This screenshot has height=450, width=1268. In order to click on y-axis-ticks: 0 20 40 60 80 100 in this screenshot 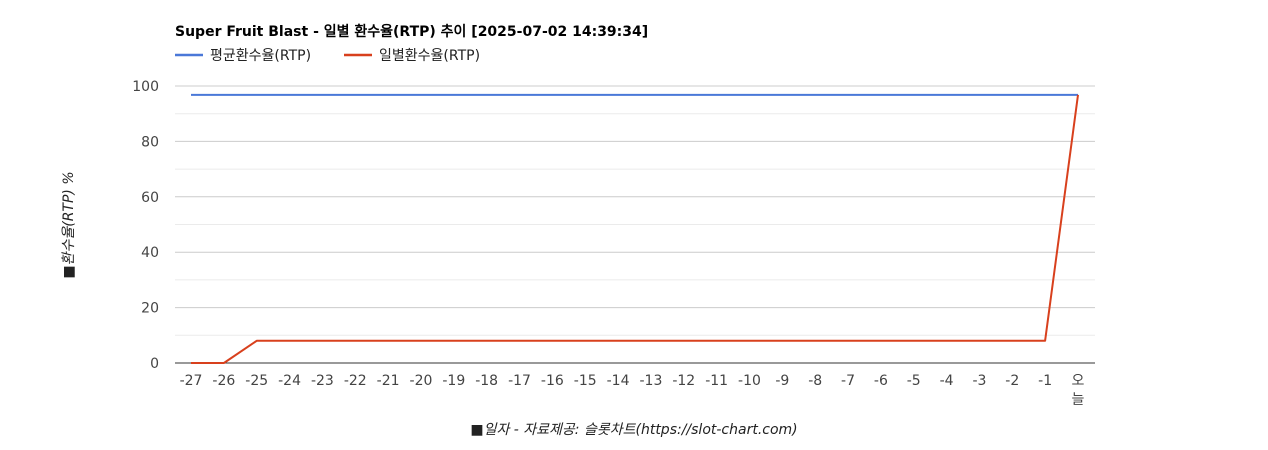, I will do `click(145, 225)`.